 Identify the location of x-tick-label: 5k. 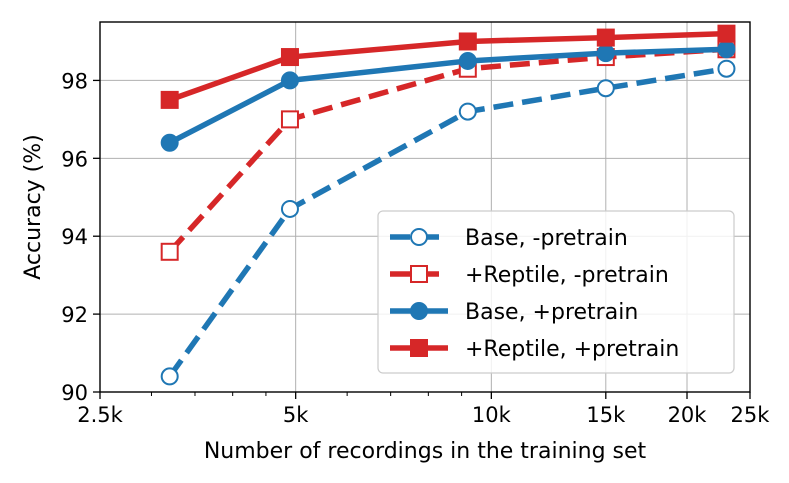
(296, 415).